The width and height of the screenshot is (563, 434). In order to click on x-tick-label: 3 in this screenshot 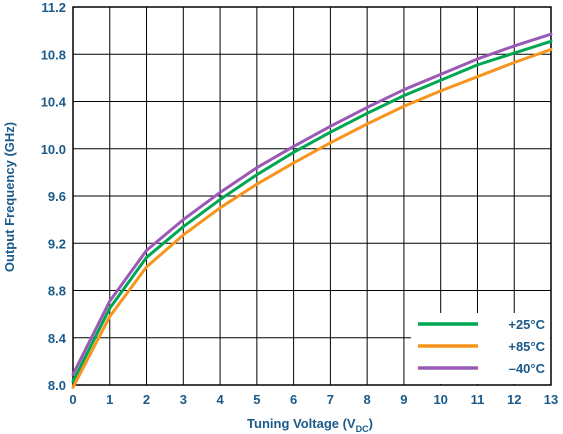, I will do `click(183, 399)`.